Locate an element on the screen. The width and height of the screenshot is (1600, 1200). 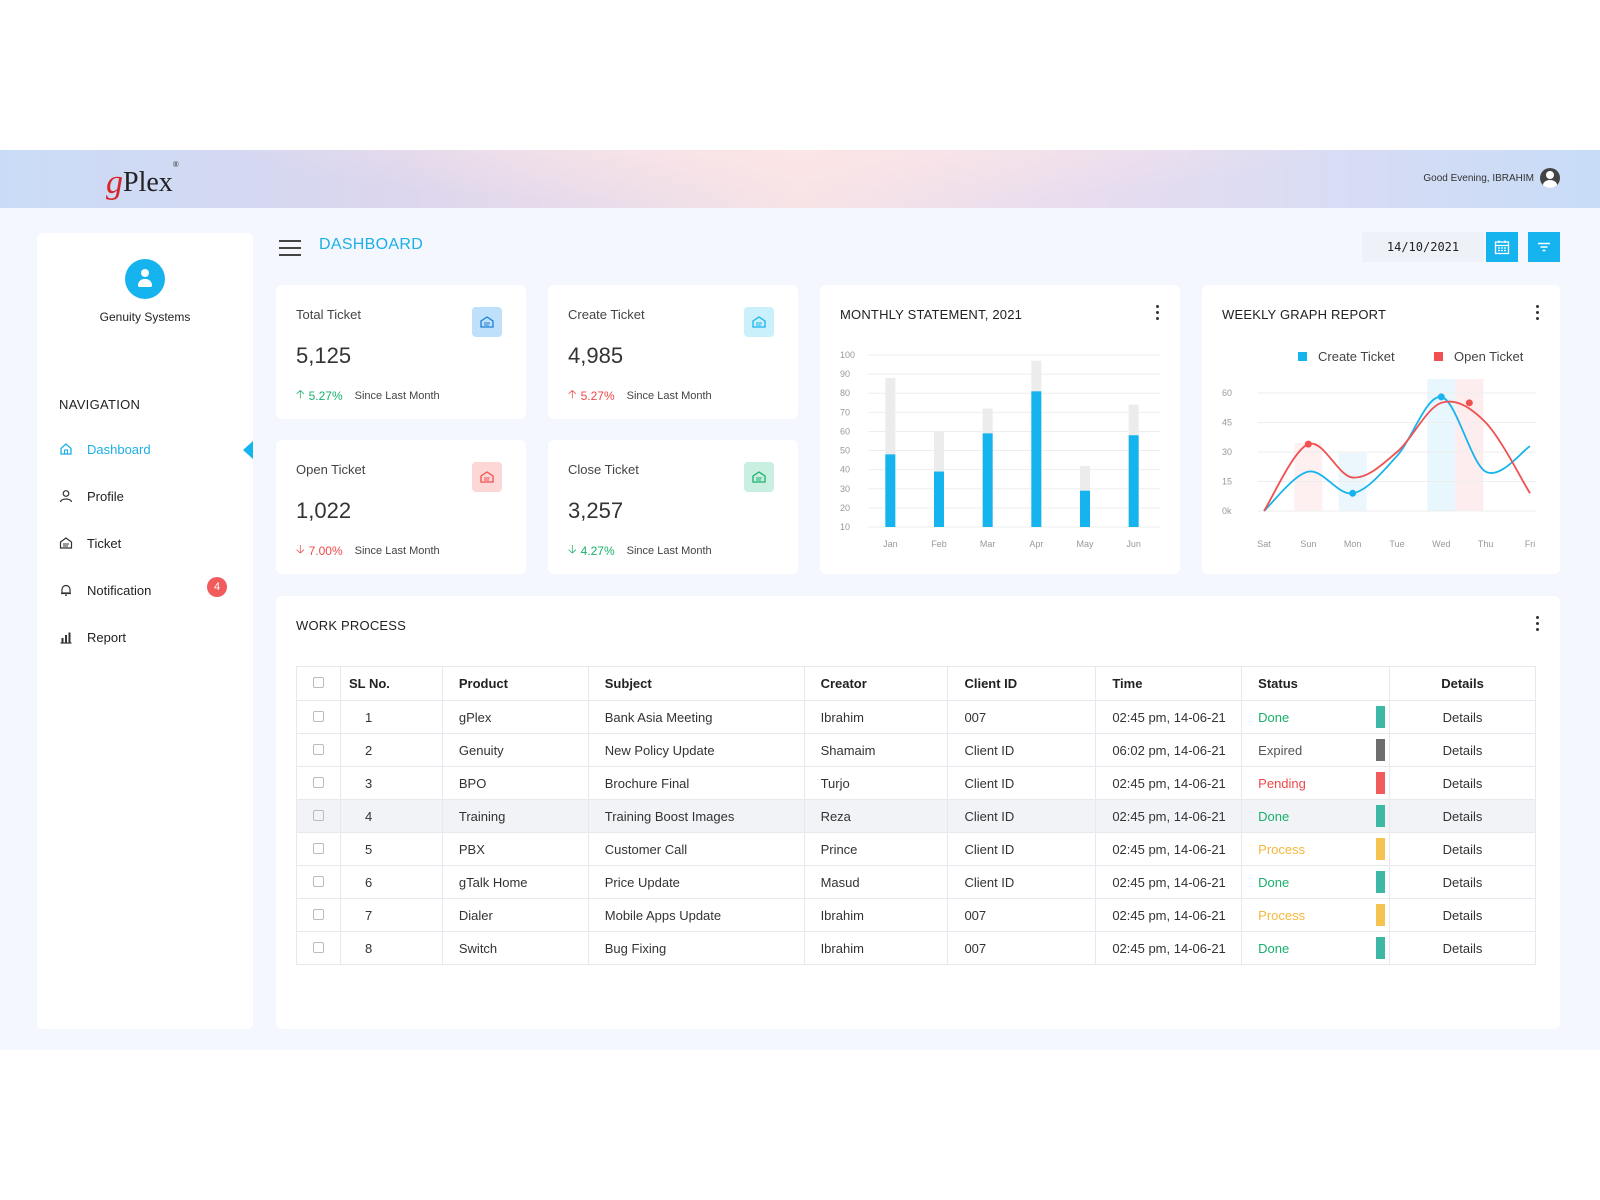
x-tick-label: Wed is located at coordinates (1441, 544).